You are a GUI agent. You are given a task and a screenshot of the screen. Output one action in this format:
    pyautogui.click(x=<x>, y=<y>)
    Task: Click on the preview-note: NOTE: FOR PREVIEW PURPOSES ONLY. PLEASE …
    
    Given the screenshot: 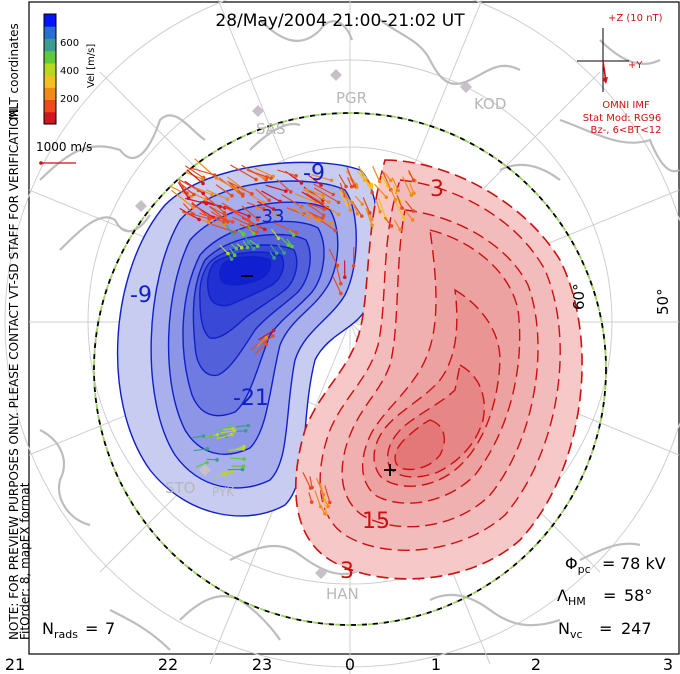 What is the action you would take?
    pyautogui.click(x=14, y=372)
    